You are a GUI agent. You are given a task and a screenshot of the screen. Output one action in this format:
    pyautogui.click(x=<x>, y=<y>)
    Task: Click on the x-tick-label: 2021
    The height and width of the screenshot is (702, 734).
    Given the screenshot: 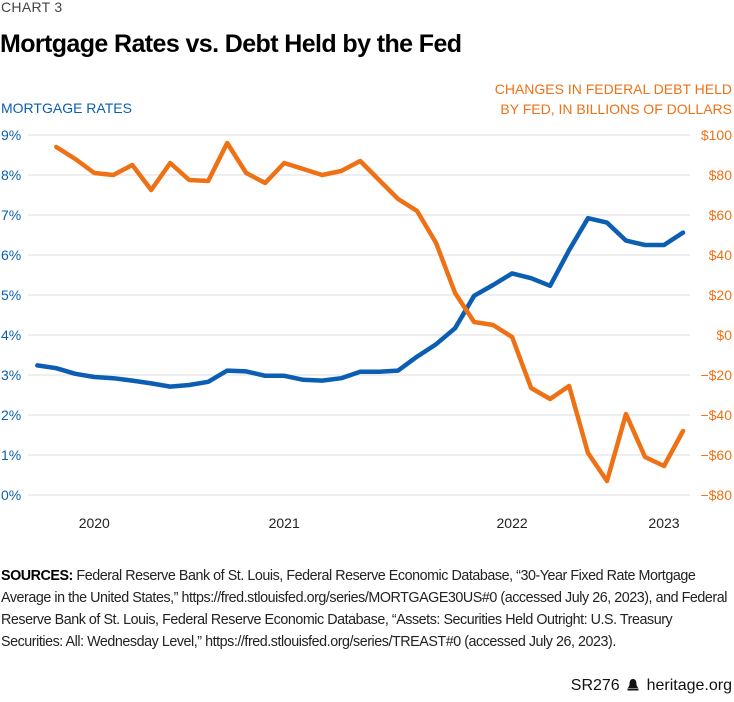 What is the action you would take?
    pyautogui.click(x=284, y=523)
    